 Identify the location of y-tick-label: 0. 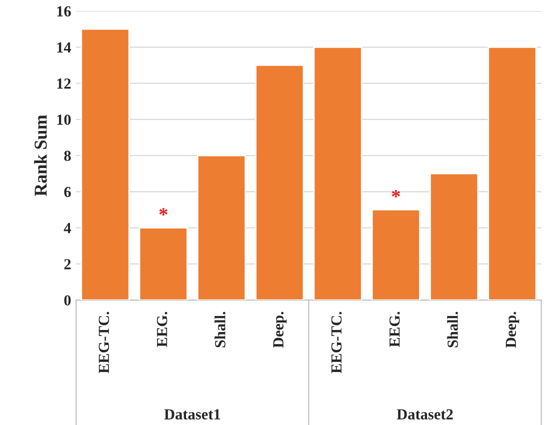
(67, 300).